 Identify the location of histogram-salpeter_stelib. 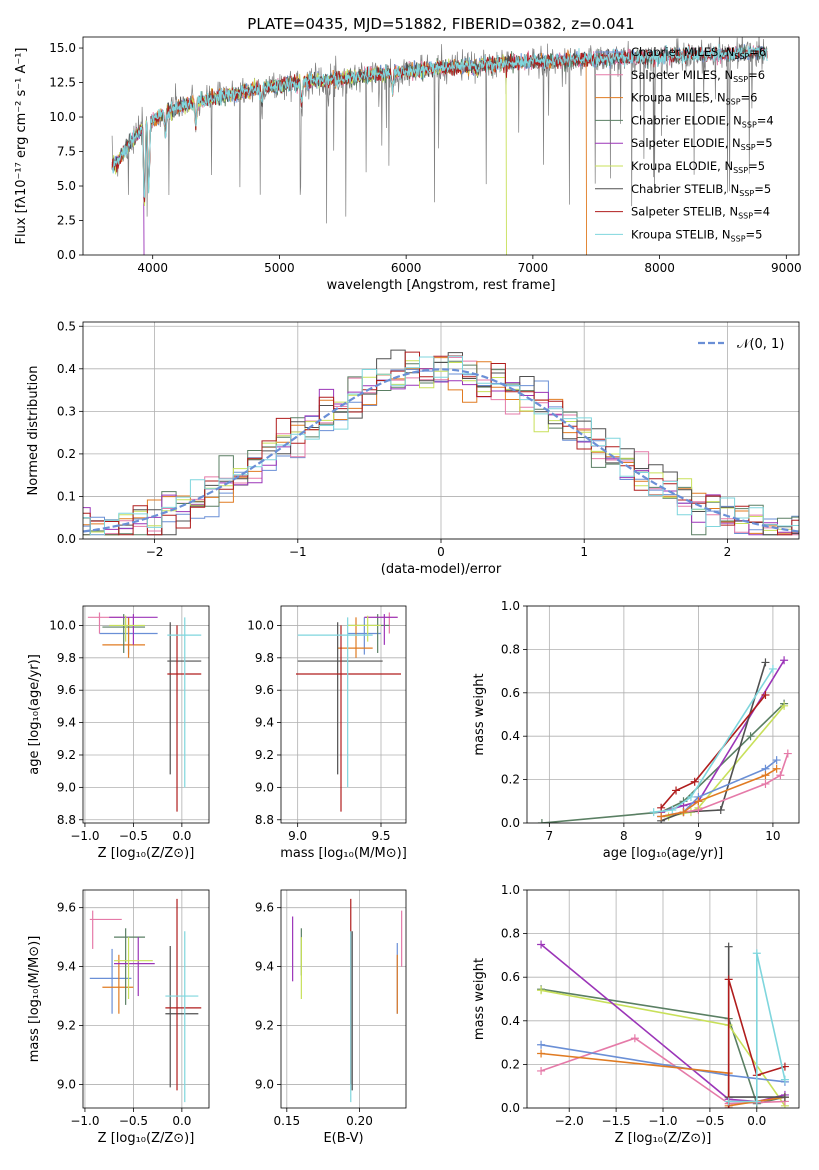
(441, 443).